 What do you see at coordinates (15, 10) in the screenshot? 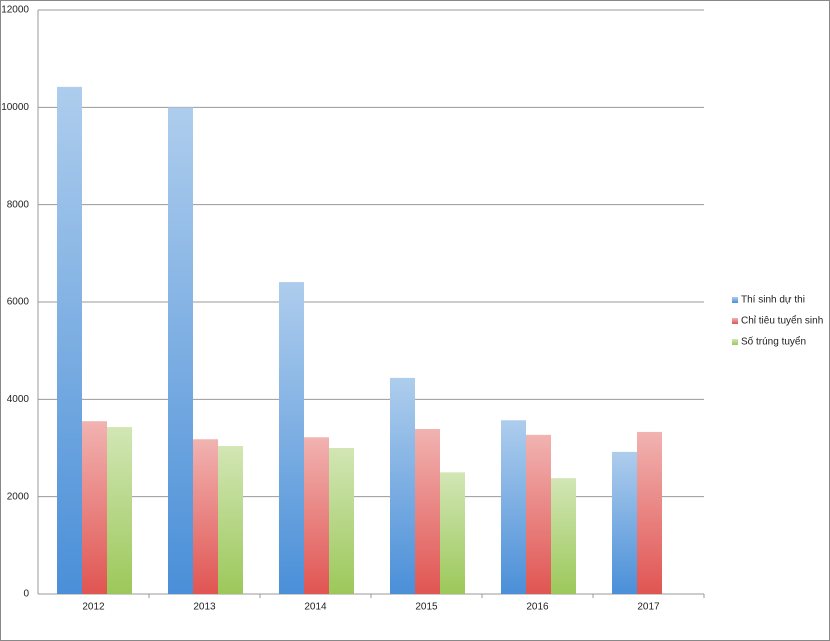
I see `y-tick-label: 12000` at bounding box center [15, 10].